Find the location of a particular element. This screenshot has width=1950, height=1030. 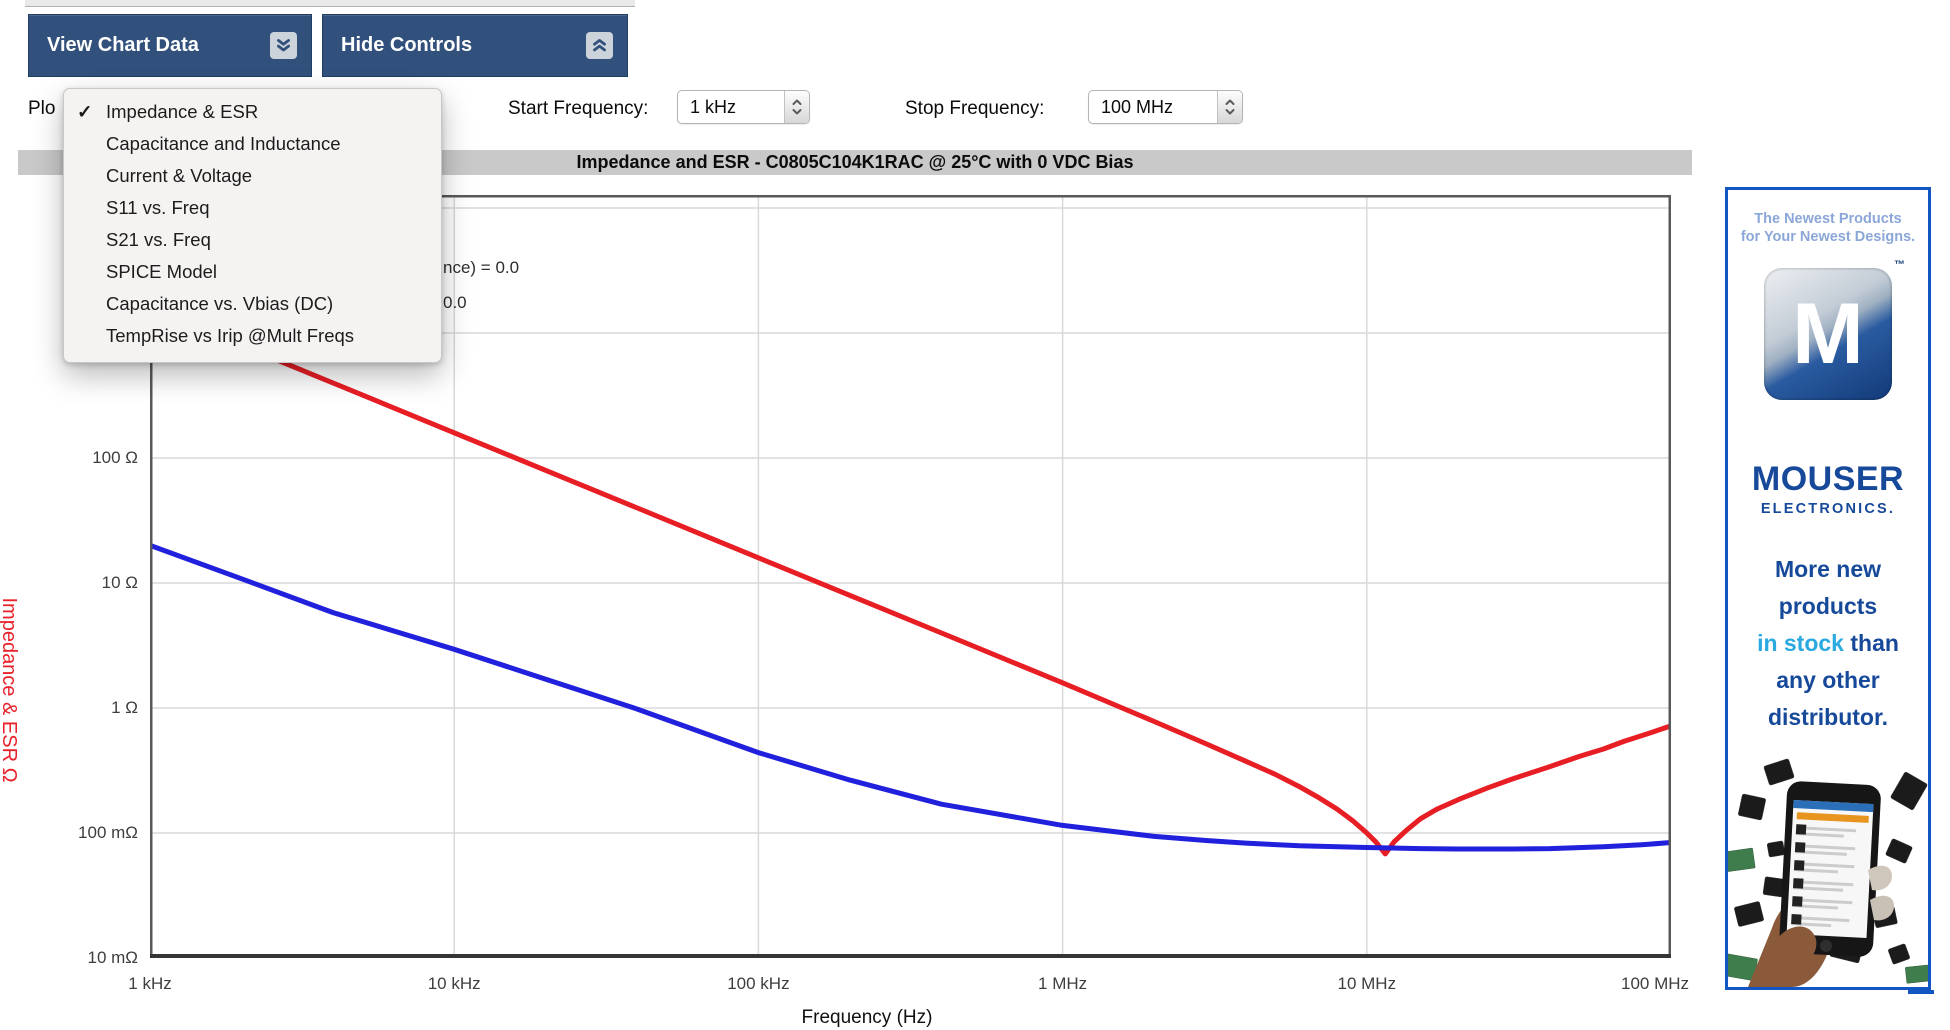

hide-controls-label: Hide Controls is located at coordinates (407, 45).